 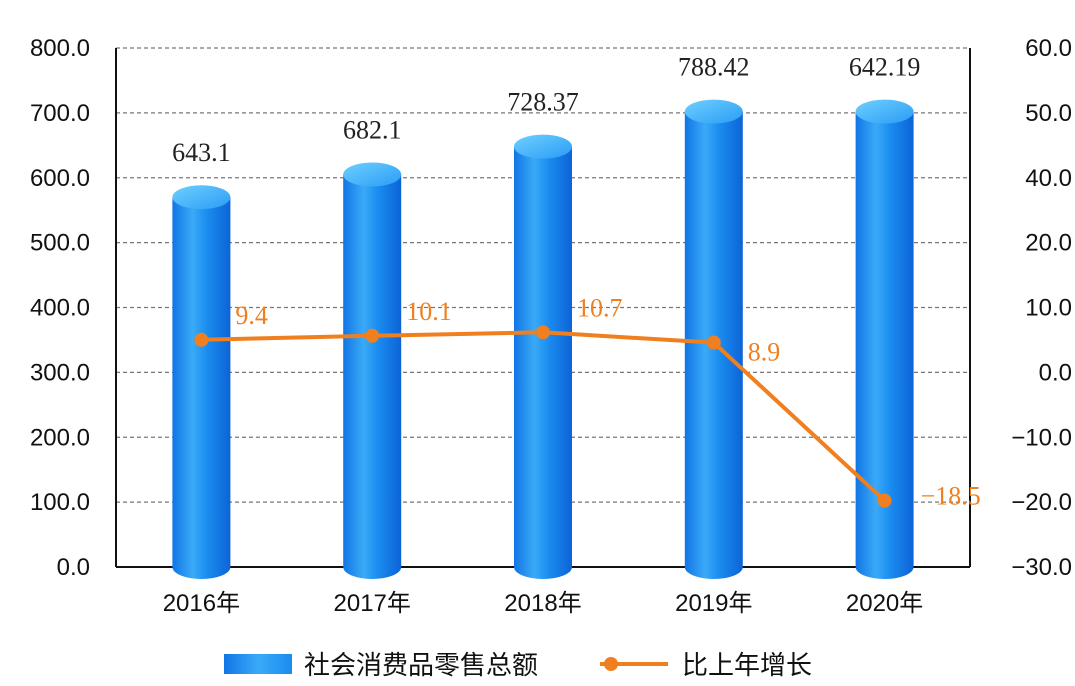 I want to click on legend-line-marker, so click(x=611, y=664).